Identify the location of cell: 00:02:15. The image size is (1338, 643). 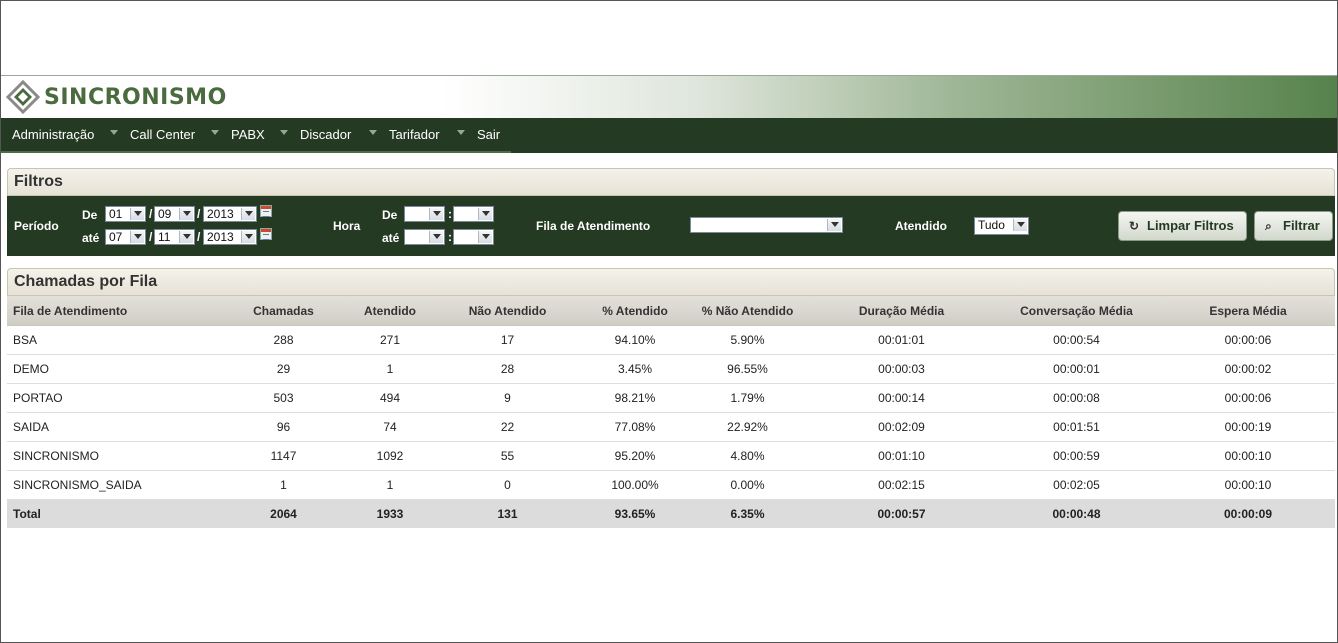
(901, 485).